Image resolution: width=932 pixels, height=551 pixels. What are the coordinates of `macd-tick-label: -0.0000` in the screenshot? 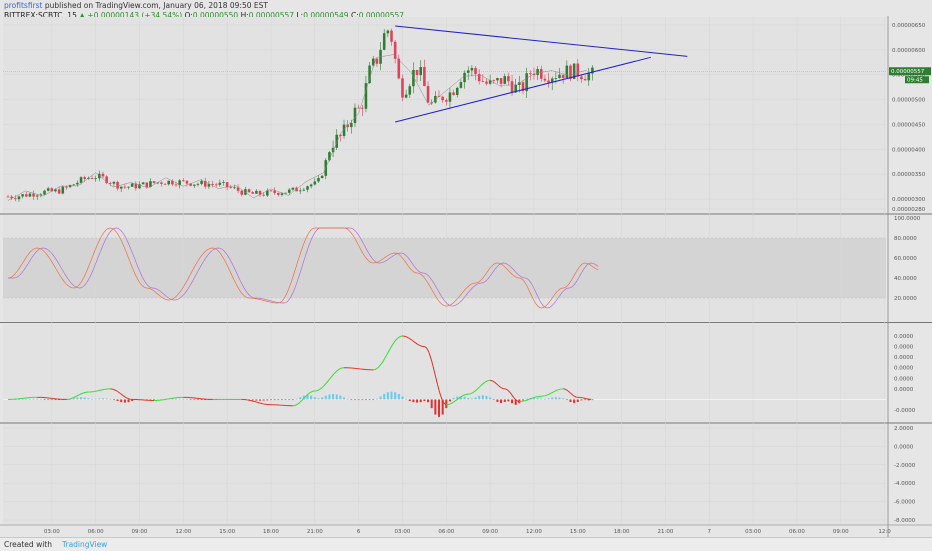 It's located at (905, 411).